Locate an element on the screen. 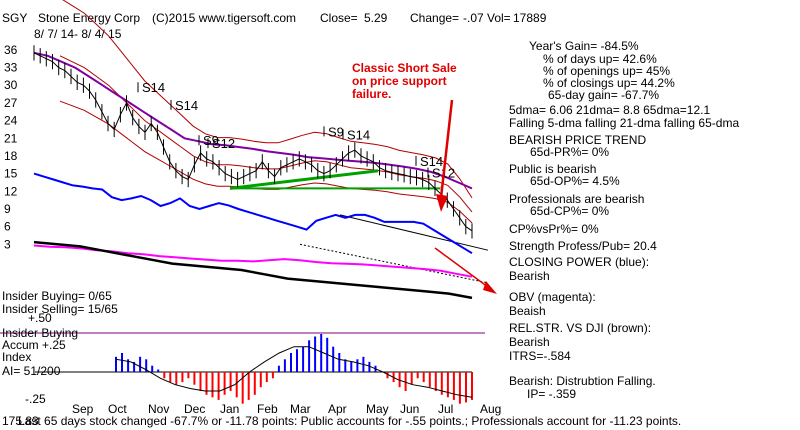 This screenshot has height=430, width=800. header-date-range: 8/ 7/ 14- 8/ 4/ 15 is located at coordinates (78, 34).